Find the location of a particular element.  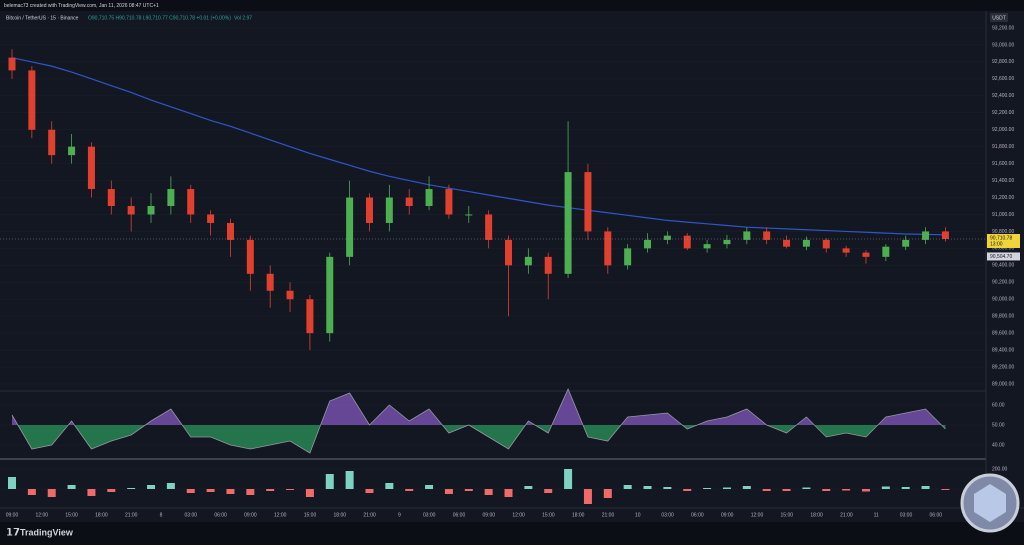

y-tick-label: 89,400.00 is located at coordinates (1003, 350).